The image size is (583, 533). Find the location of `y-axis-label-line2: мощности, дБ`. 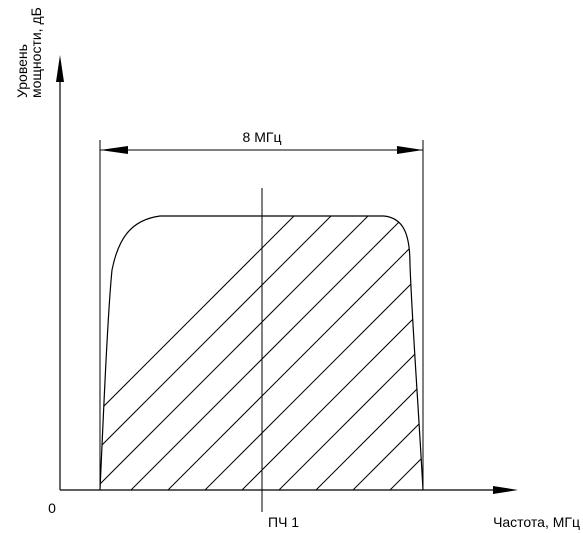

y-axis-label-line2: мощности, дБ is located at coordinates (36, 52).